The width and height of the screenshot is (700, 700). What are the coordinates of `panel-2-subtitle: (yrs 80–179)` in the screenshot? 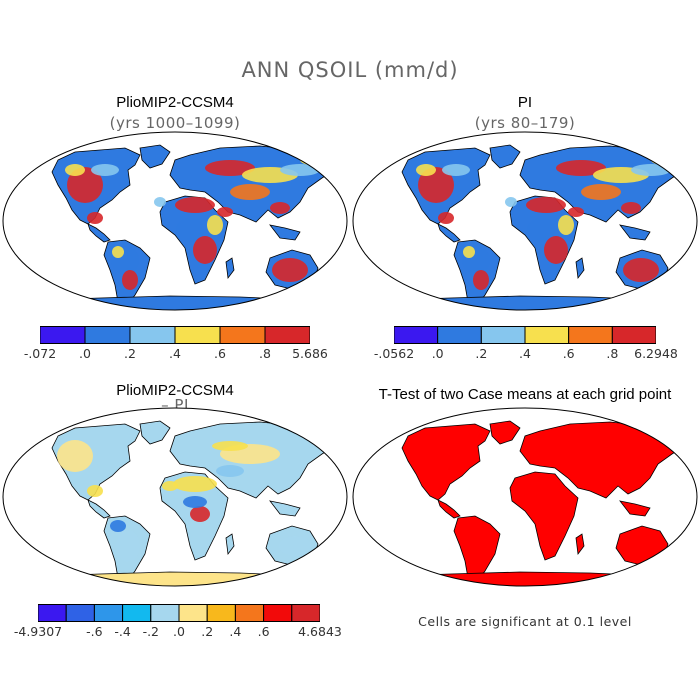 It's located at (525, 123).